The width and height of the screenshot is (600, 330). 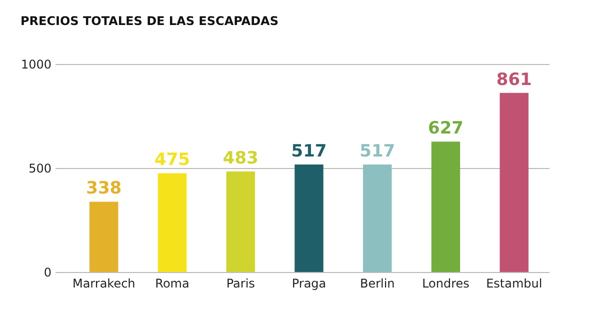 I want to click on y-tick-label: 500, so click(x=40, y=169).